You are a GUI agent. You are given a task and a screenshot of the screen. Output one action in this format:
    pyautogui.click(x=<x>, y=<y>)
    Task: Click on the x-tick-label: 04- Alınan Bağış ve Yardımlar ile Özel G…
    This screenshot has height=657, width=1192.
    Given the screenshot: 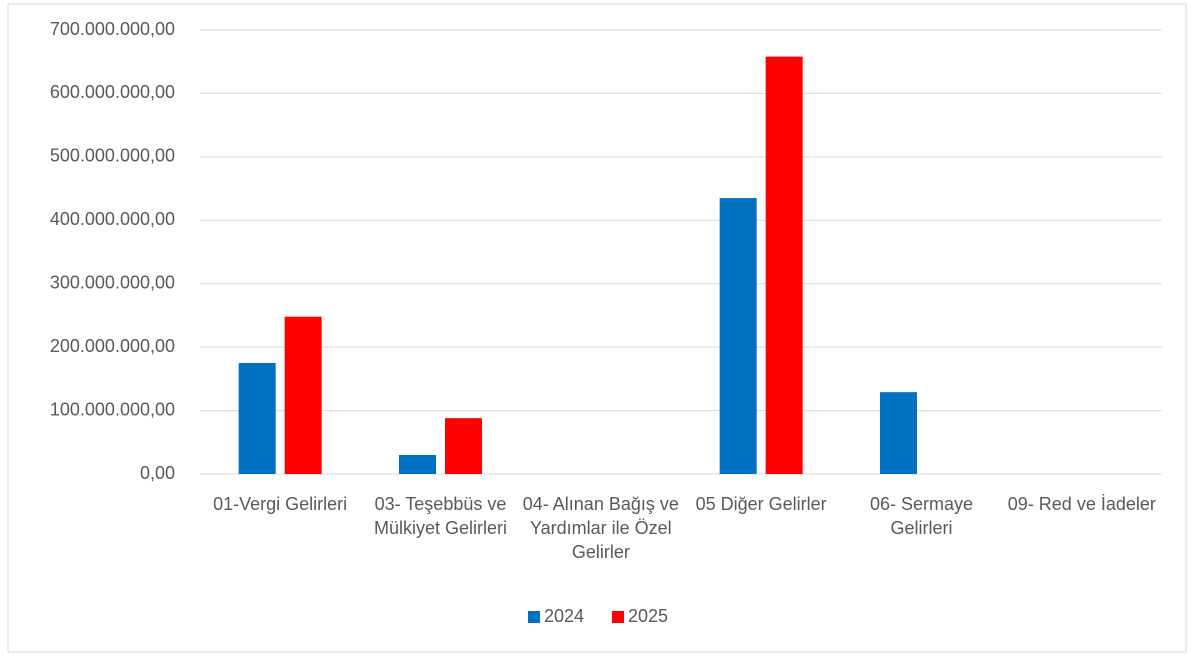 What is the action you would take?
    pyautogui.click(x=600, y=528)
    